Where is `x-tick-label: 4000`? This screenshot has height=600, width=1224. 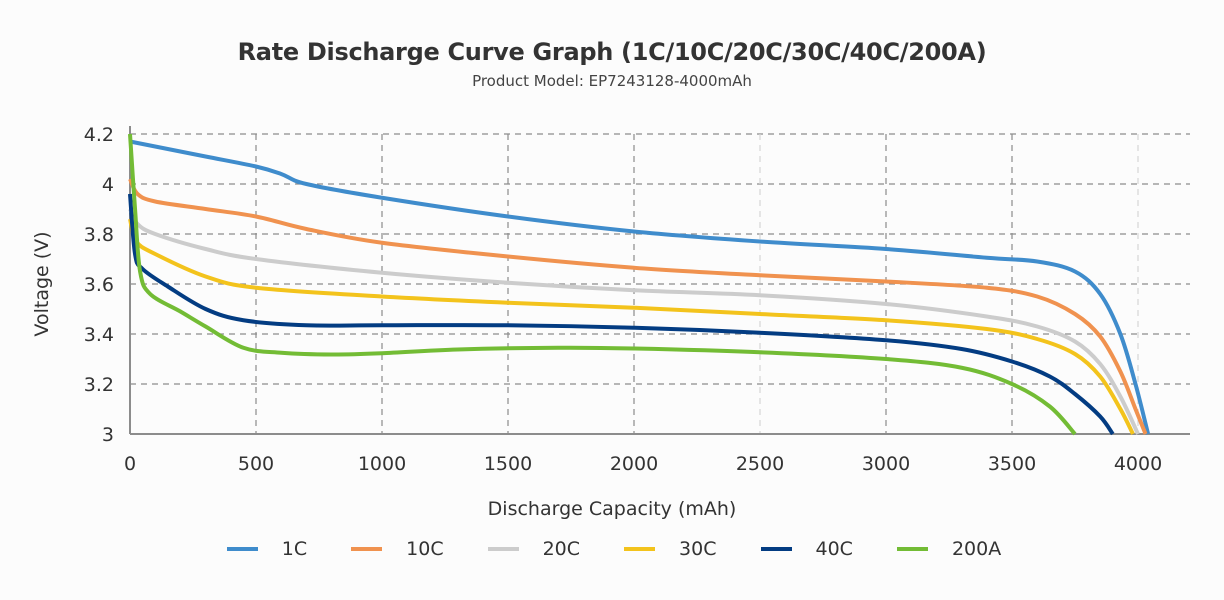 x-tick-label: 4000 is located at coordinates (1138, 464).